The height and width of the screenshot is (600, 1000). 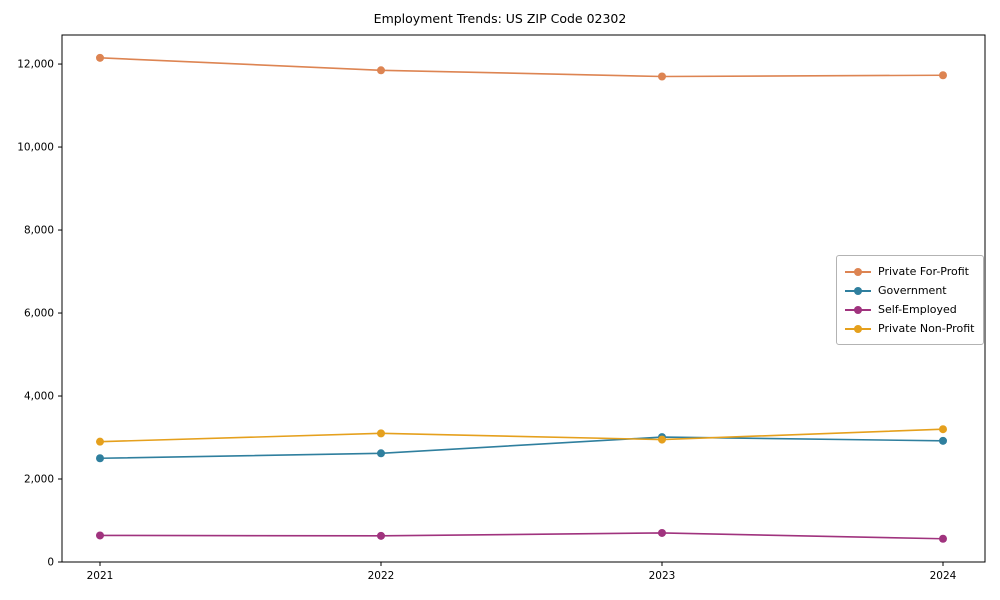 I want to click on legend-item: Self-Employed, so click(x=910, y=309).